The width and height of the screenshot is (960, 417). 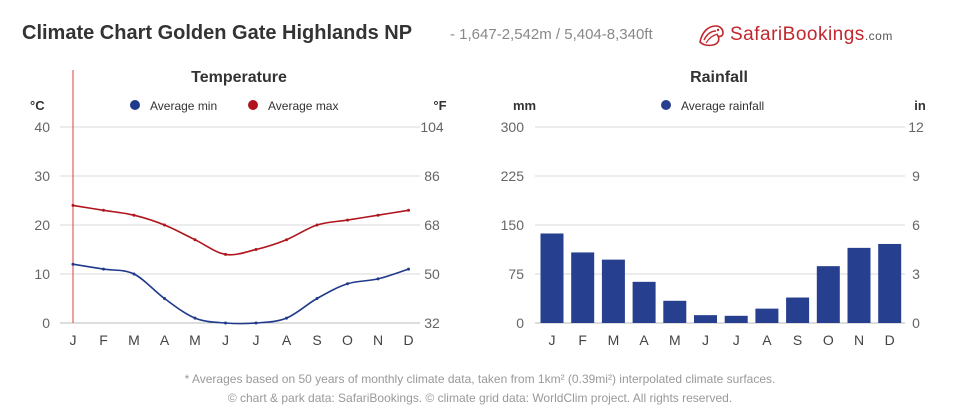 I want to click on temp-y-tick-right: 86, so click(x=432, y=176).